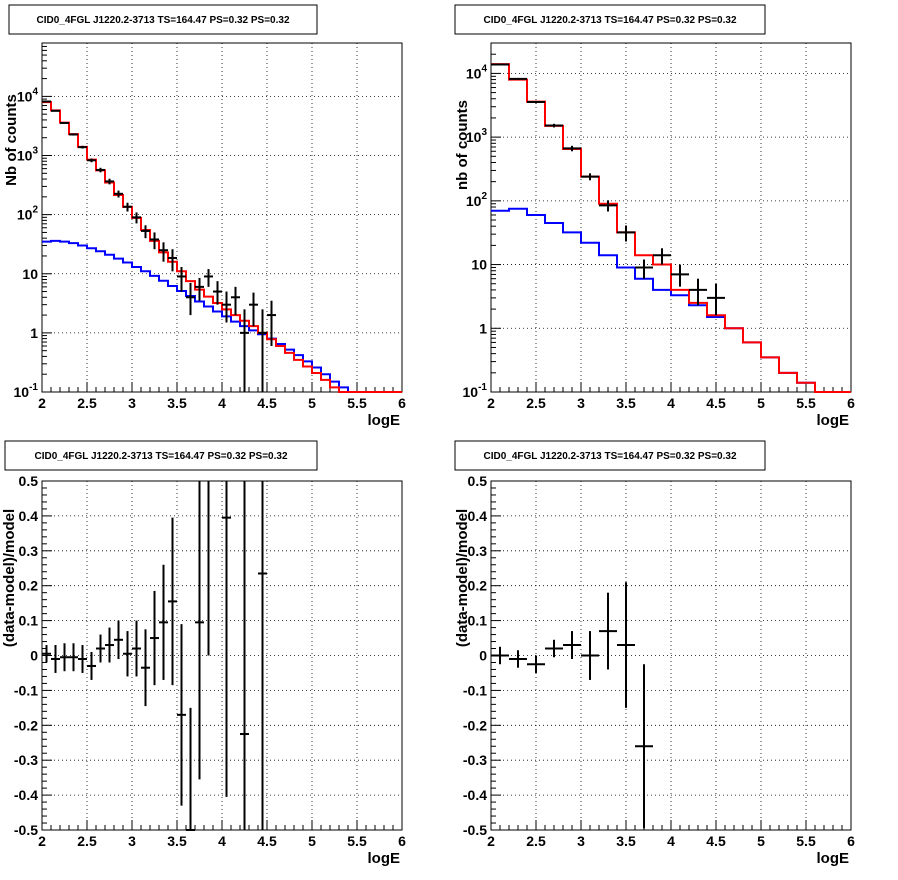  I want to click on y-tick-label: -0.5, so click(475, 830).